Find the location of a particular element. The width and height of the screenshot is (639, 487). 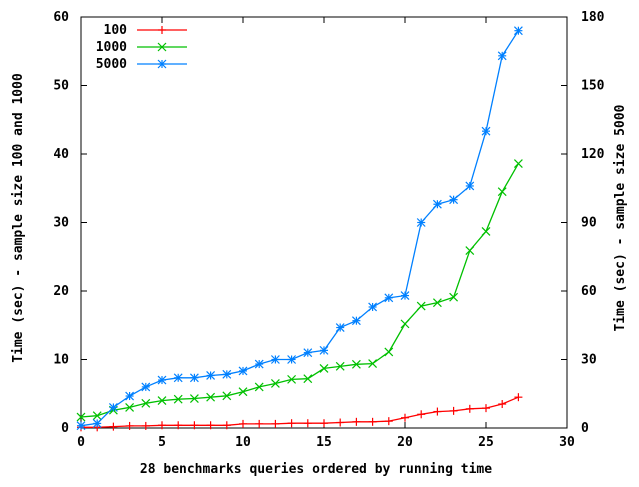

y-left-tick-label: 50 is located at coordinates (61, 86).